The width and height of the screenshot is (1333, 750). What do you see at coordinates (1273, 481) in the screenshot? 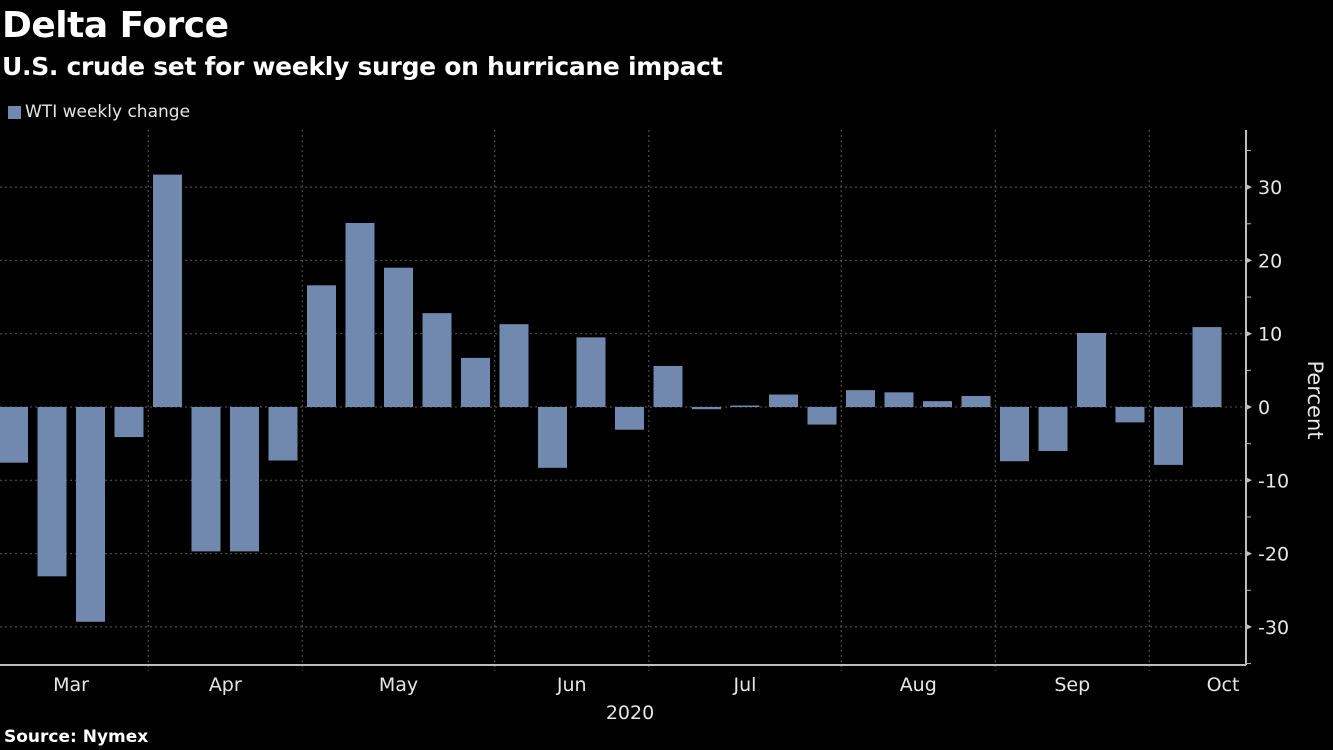
I see `y-tick-label: -10` at bounding box center [1273, 481].